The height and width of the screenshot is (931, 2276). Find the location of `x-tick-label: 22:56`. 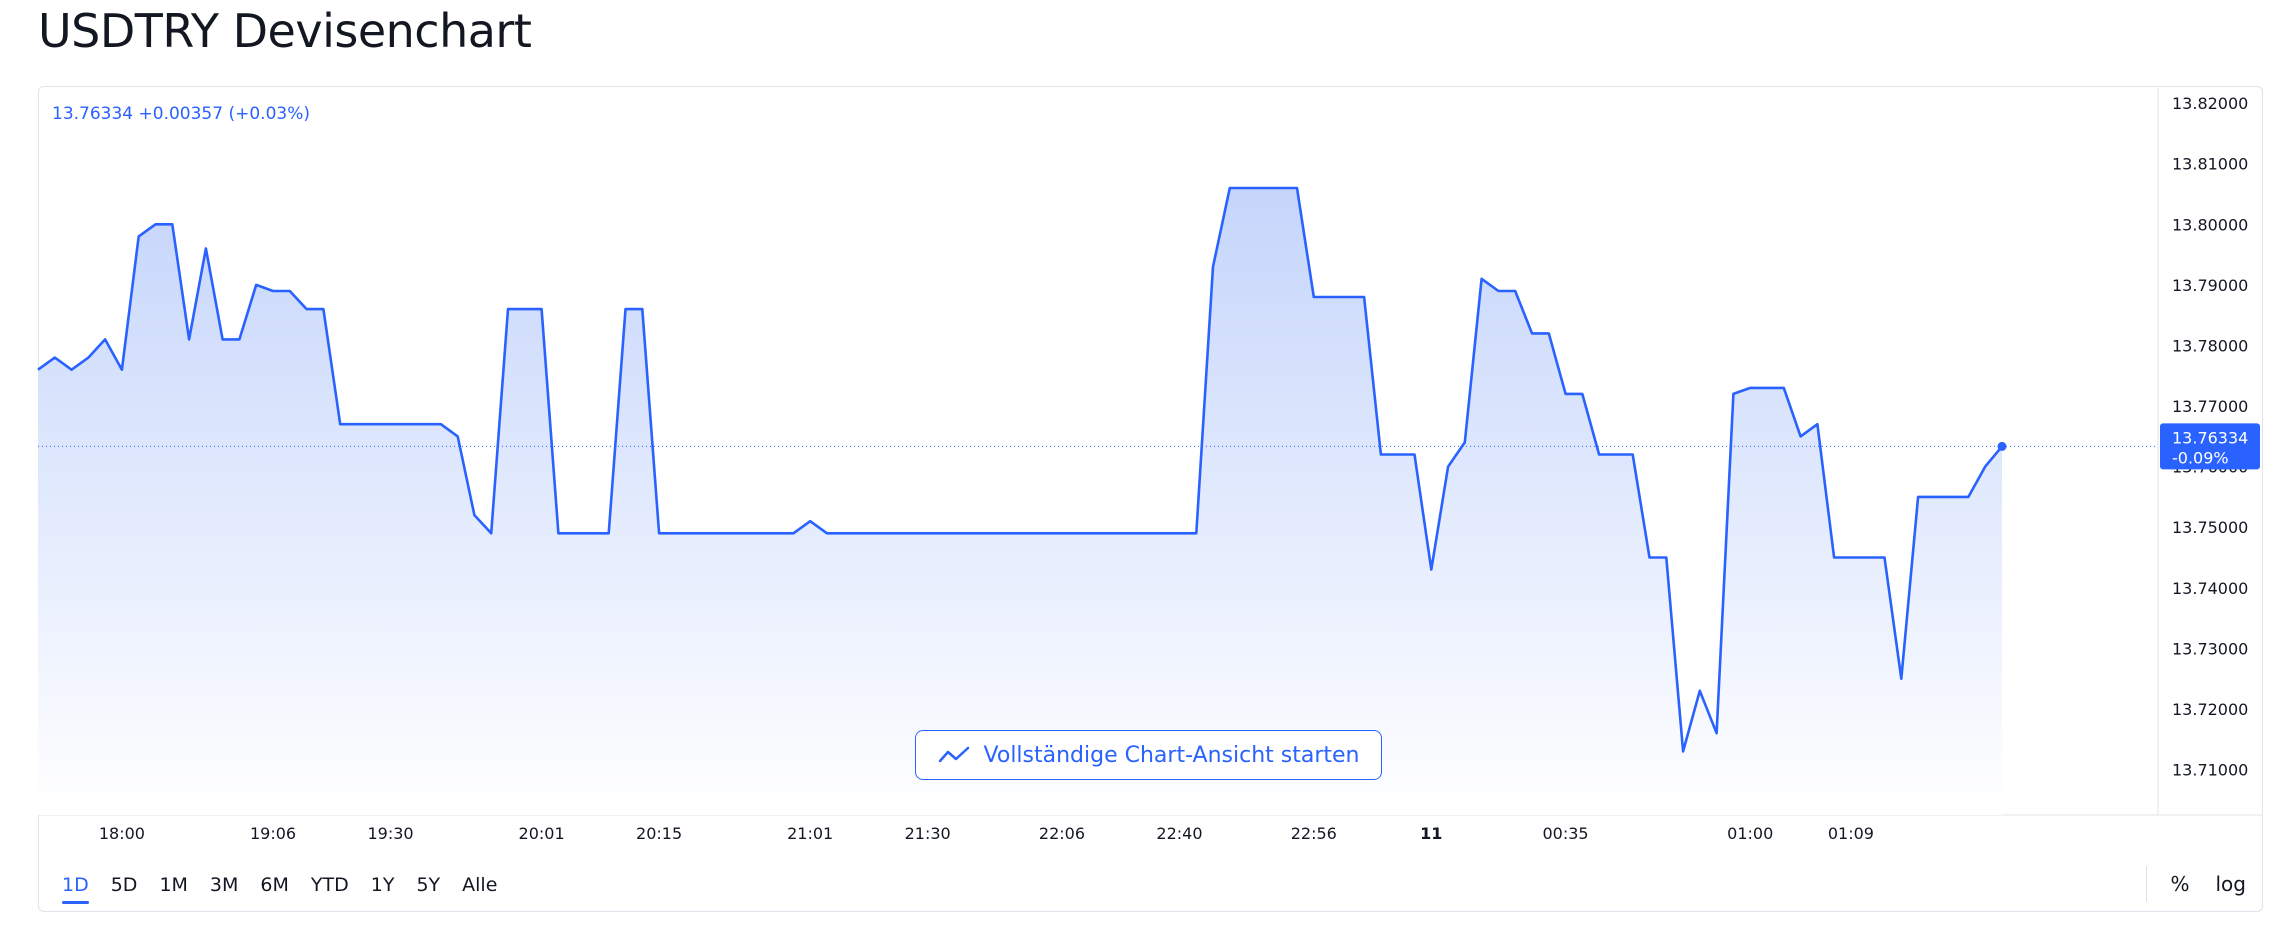

x-tick-label: 22:56 is located at coordinates (1314, 833).